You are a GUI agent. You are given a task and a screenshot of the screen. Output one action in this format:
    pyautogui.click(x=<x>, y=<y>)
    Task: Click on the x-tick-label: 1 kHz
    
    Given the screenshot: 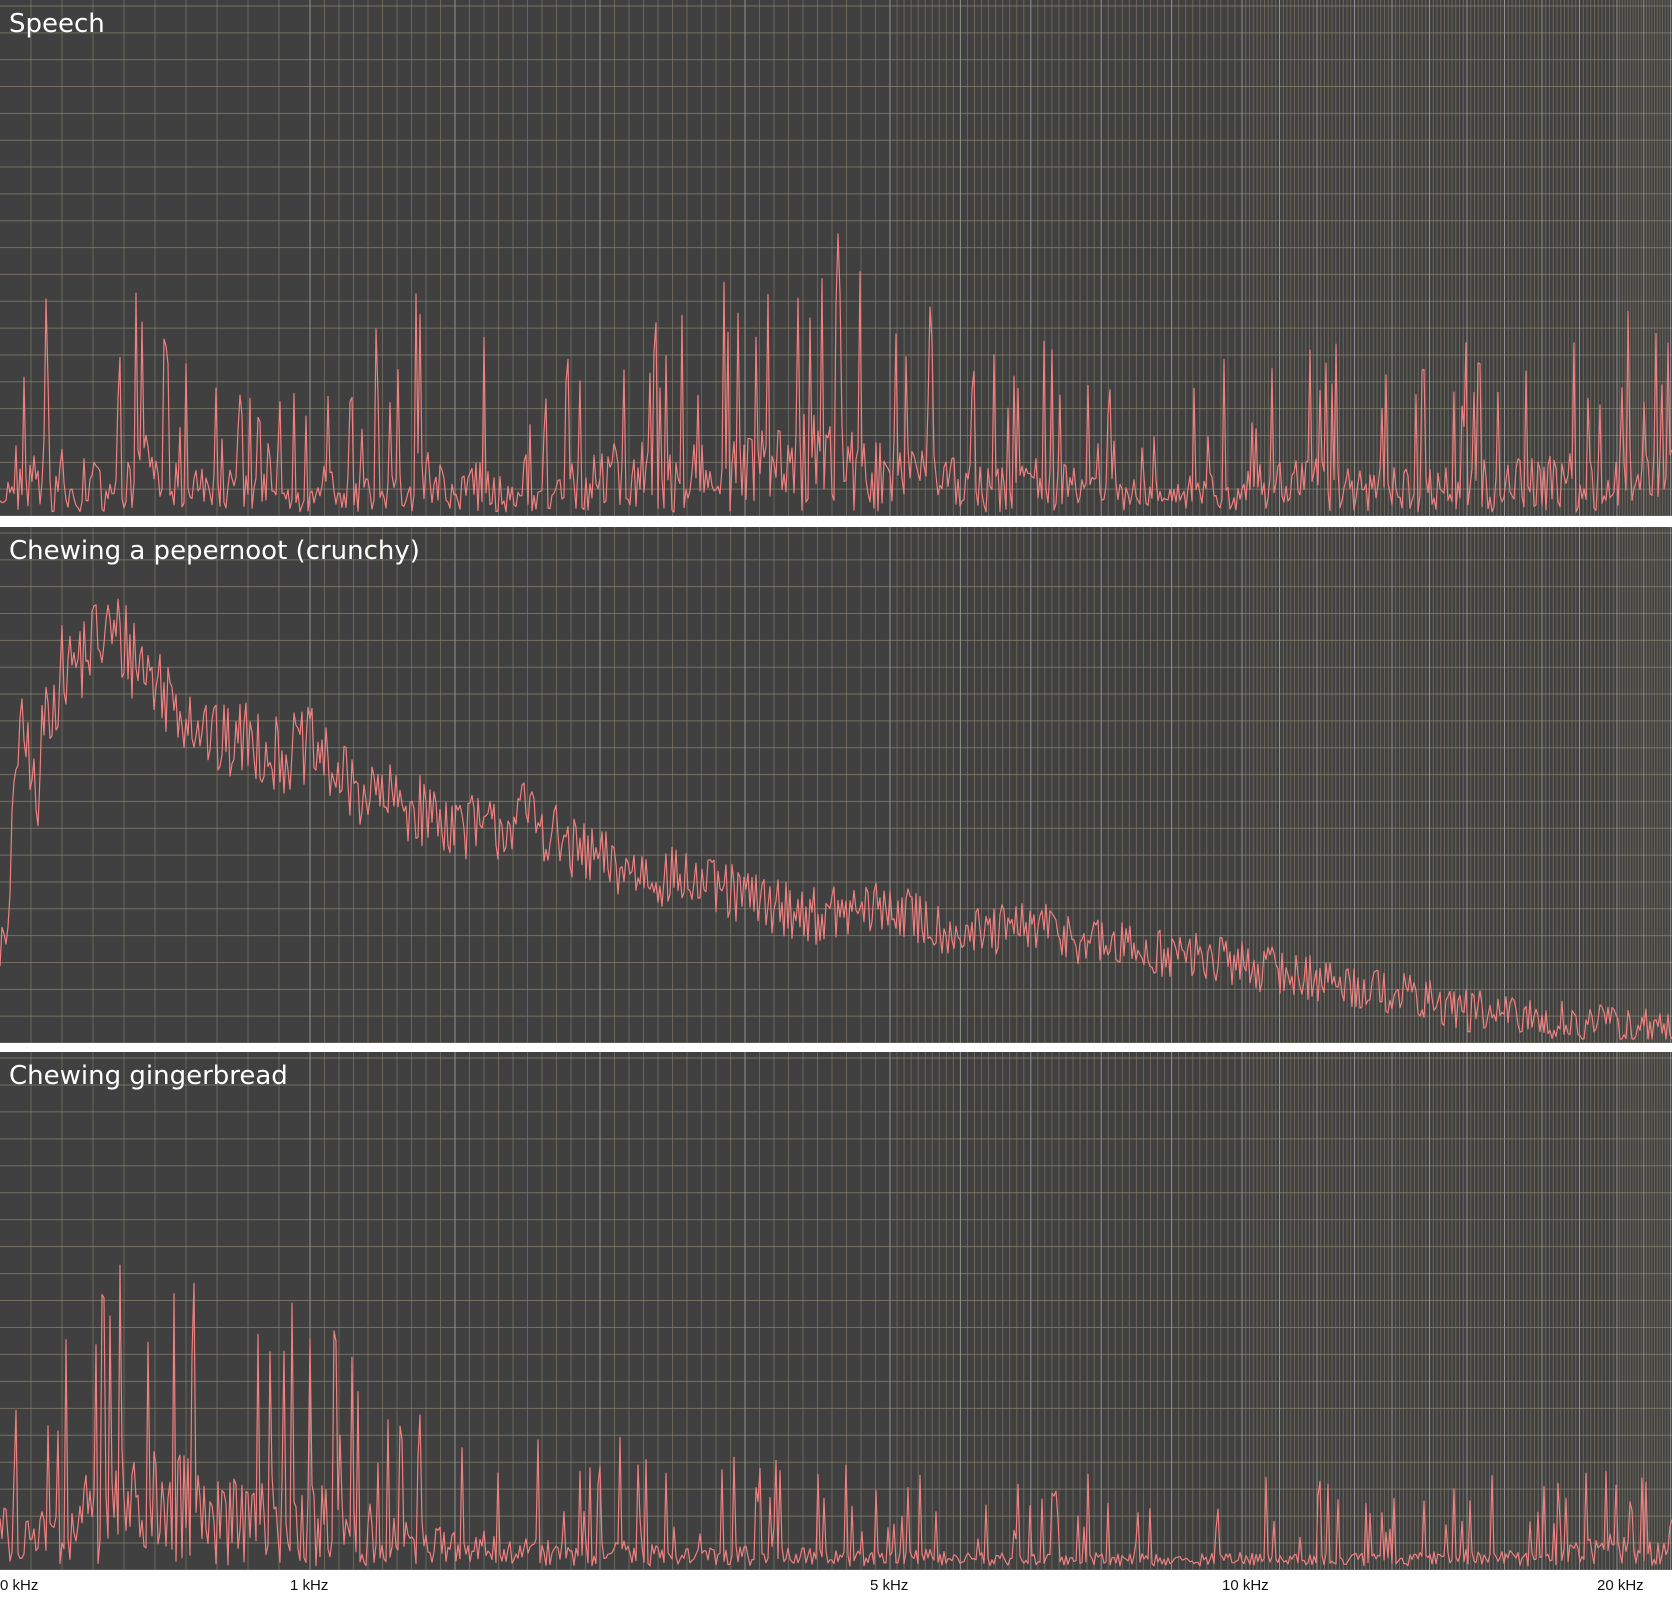 What is the action you would take?
    pyautogui.click(x=309, y=1585)
    